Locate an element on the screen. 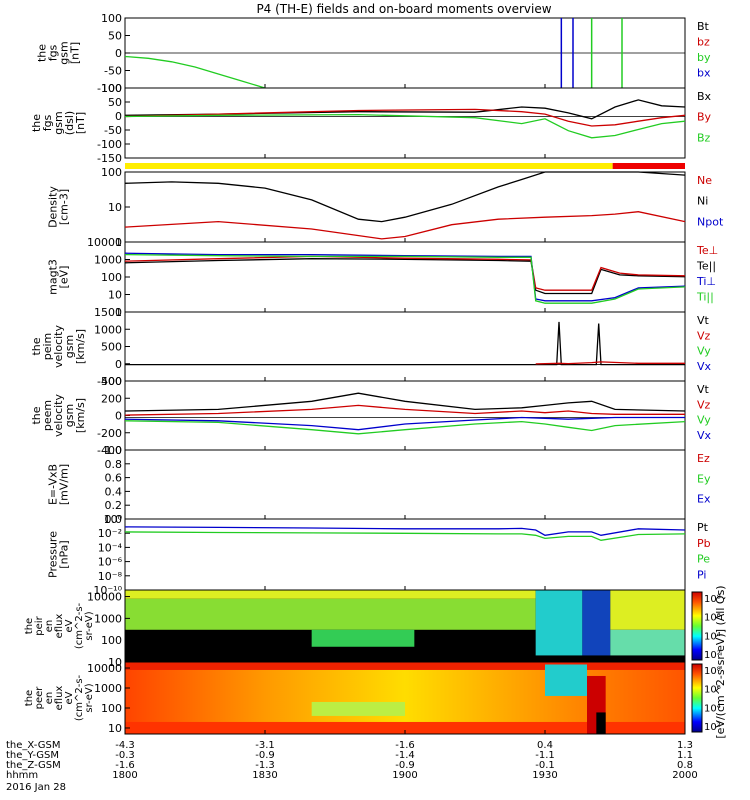 The width and height of the screenshot is (750, 800). y-tick-label: -50 is located at coordinates (113, 71).